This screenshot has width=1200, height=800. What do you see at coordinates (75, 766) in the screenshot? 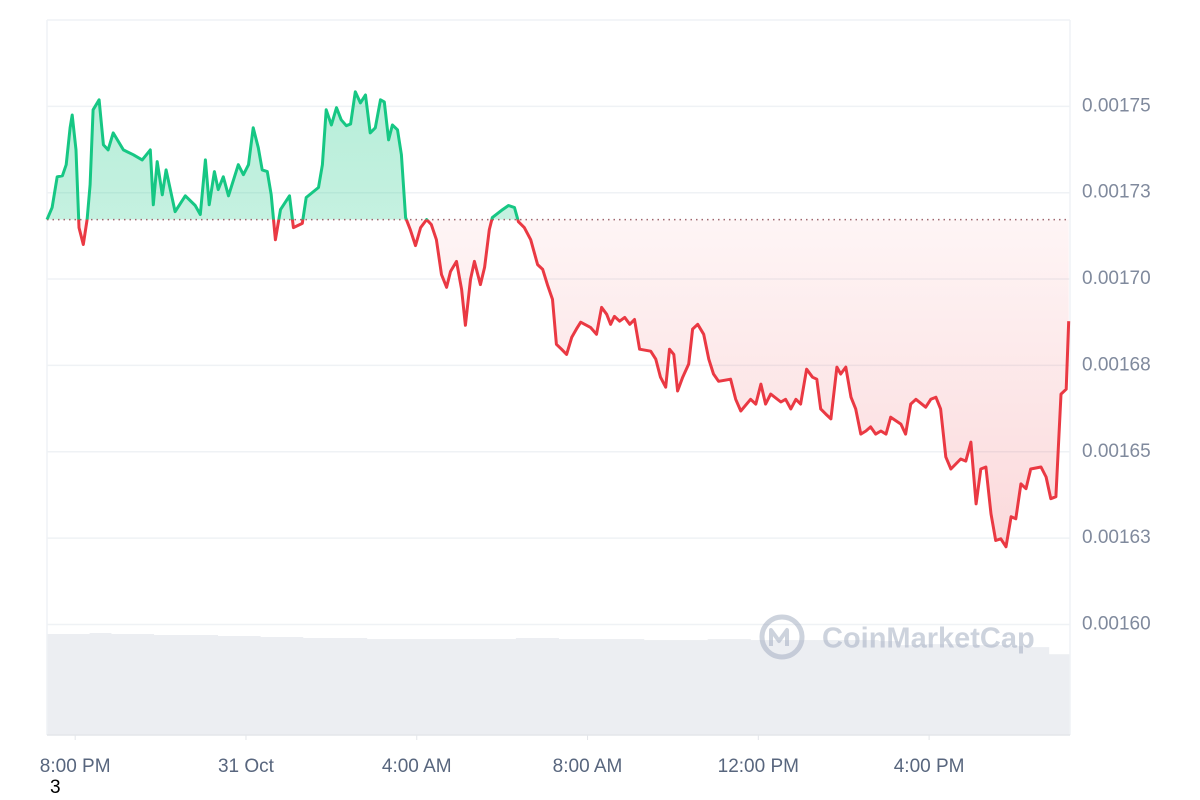
I see `x-tick-label: 8:00 PM` at bounding box center [75, 766].